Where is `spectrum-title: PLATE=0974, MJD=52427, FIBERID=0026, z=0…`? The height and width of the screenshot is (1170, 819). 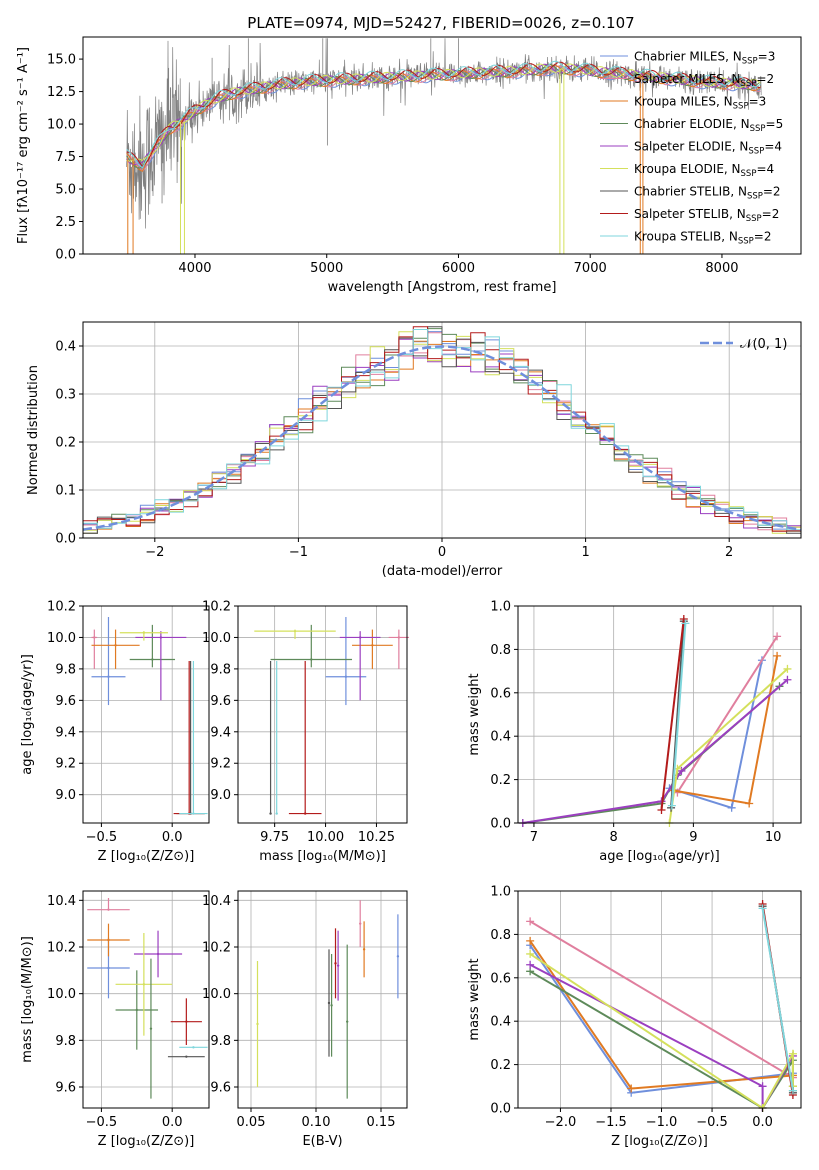 spectrum-title: PLATE=0974, MJD=52427, FIBERID=0026, z=0… is located at coordinates (440, 23).